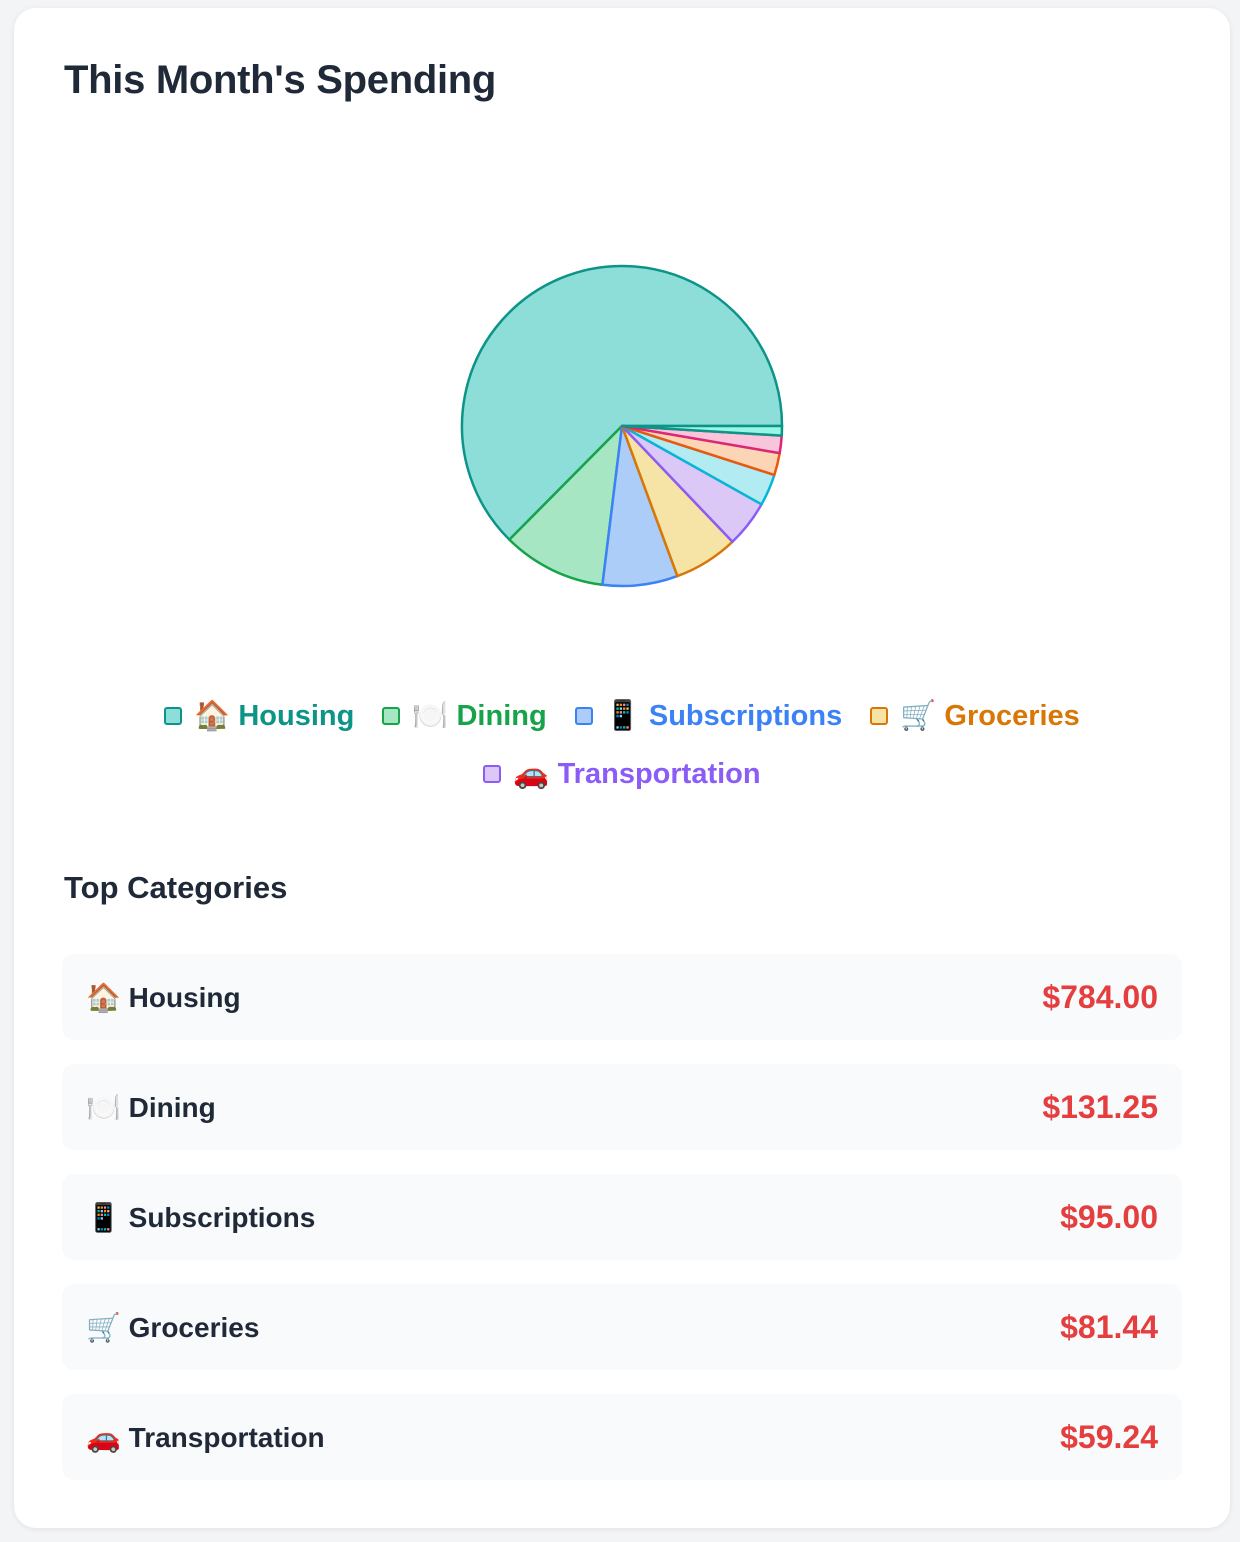 This screenshot has height=1542, width=1240. What do you see at coordinates (622, 997) in the screenshot?
I see `category-row-housing: 🏠 Housing $784.00` at bounding box center [622, 997].